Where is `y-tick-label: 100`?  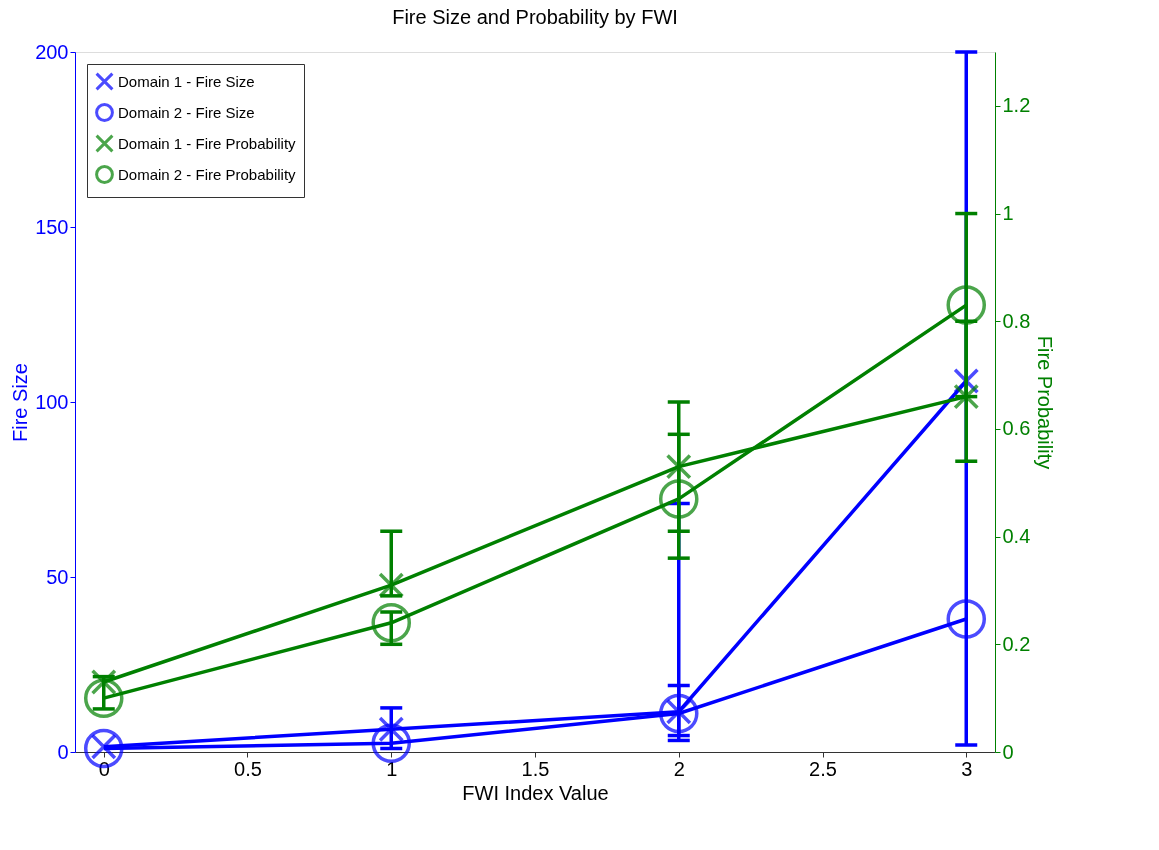
y-tick-label: 100 is located at coordinates (52, 401).